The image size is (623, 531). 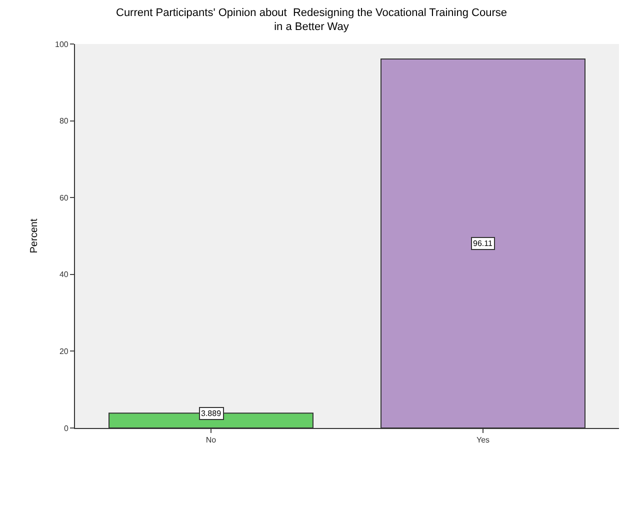 I want to click on y-tick-label: 20, so click(x=64, y=351).